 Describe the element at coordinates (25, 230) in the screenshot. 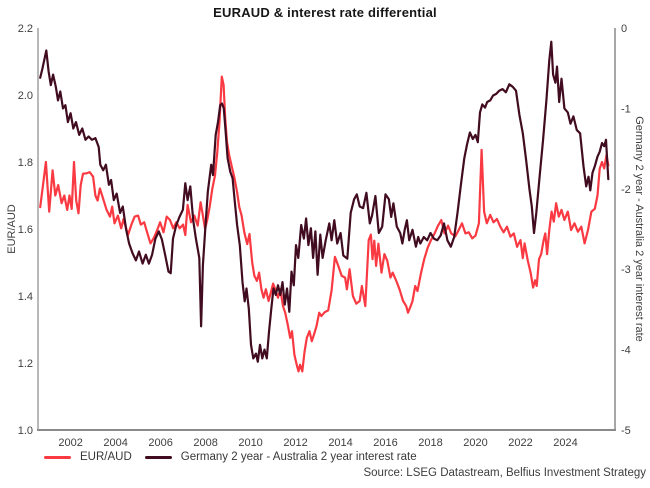

I see `left-axis-tick-label: 1.6` at that location.